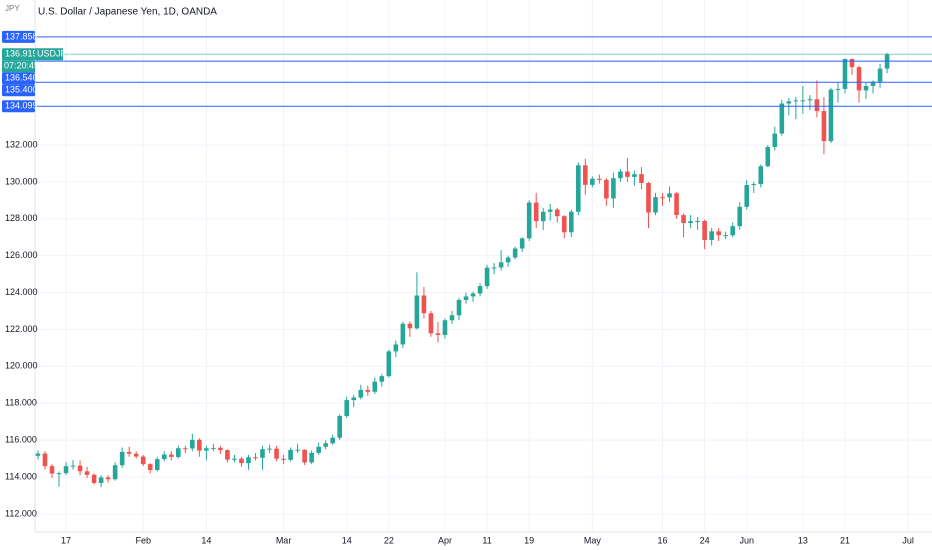  I want to click on y-tick-label: 122.000, so click(21, 329).